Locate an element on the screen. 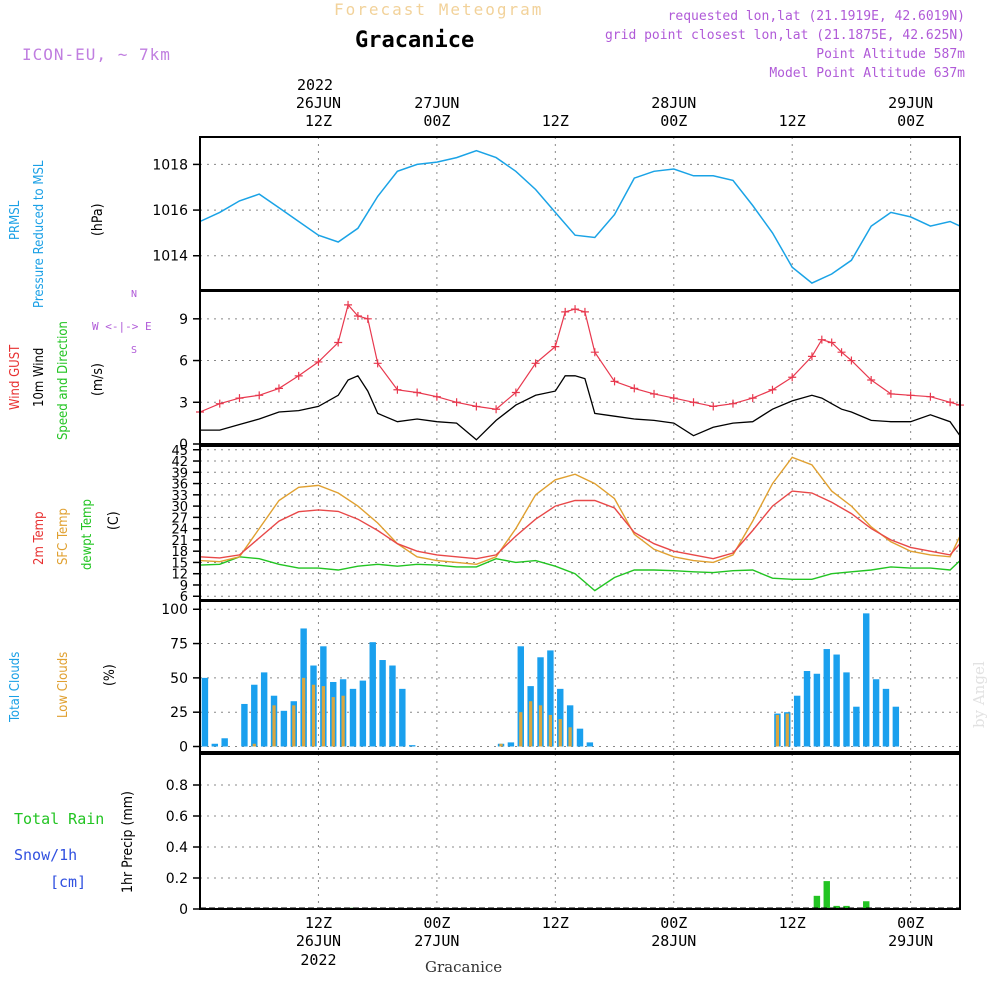 The width and height of the screenshot is (1000, 1000). top-date-label: 29JUN is located at coordinates (911, 103).